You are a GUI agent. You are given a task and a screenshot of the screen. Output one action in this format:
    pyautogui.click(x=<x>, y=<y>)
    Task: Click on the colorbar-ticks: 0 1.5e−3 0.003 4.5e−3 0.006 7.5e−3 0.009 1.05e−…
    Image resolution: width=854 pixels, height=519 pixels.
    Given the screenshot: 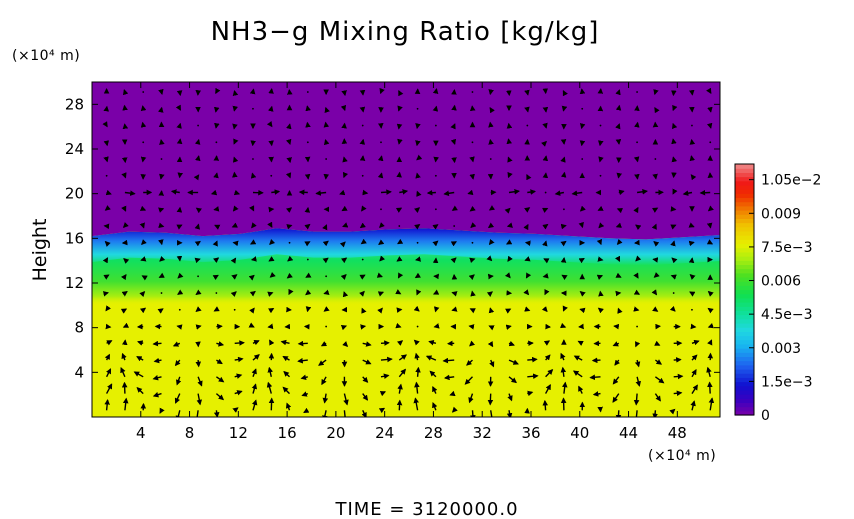 What is the action you would take?
    pyautogui.click(x=785, y=298)
    